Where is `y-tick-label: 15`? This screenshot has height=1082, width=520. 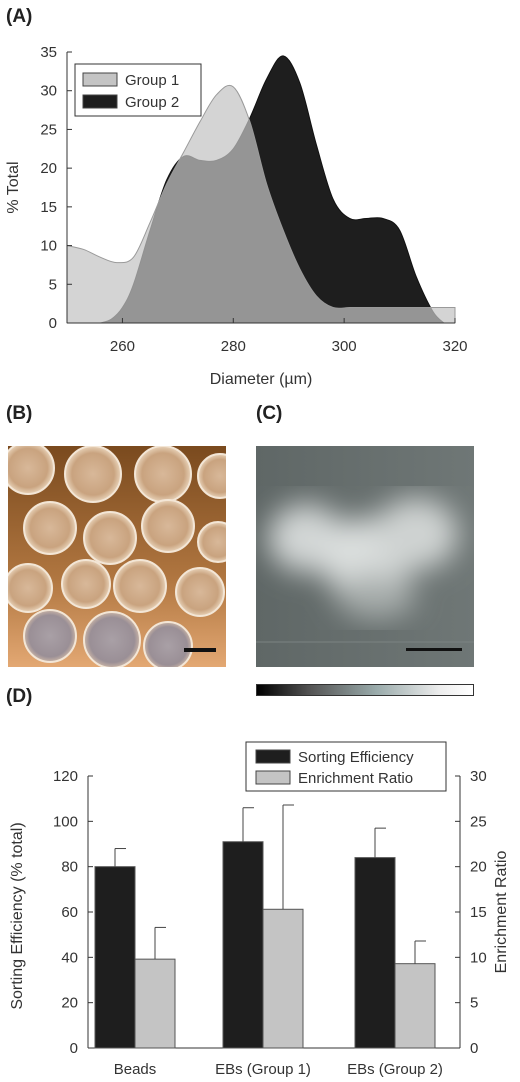 y-tick-label: 15 is located at coordinates (48, 207).